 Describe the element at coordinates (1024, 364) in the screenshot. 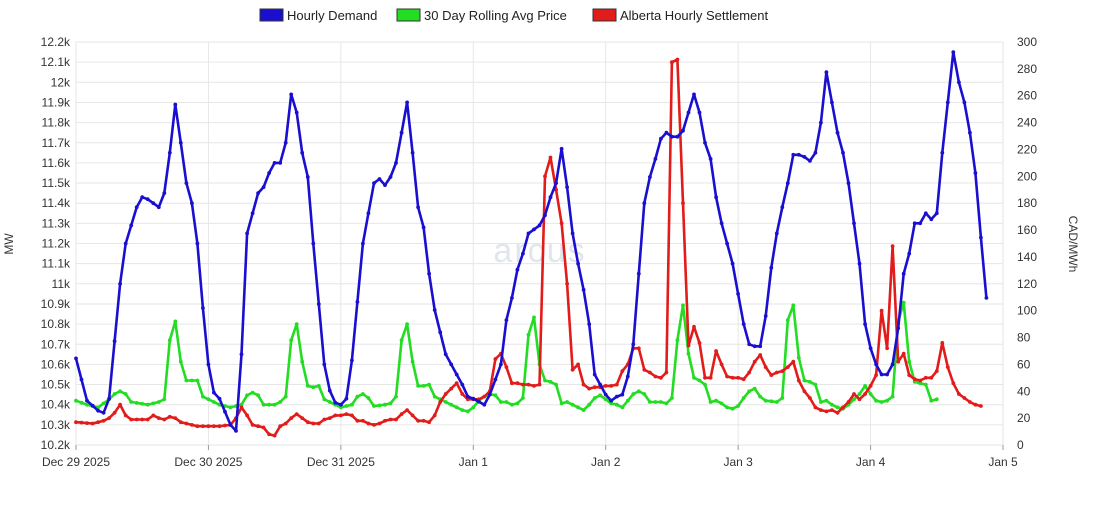

I see `right-tick-label: 60` at that location.